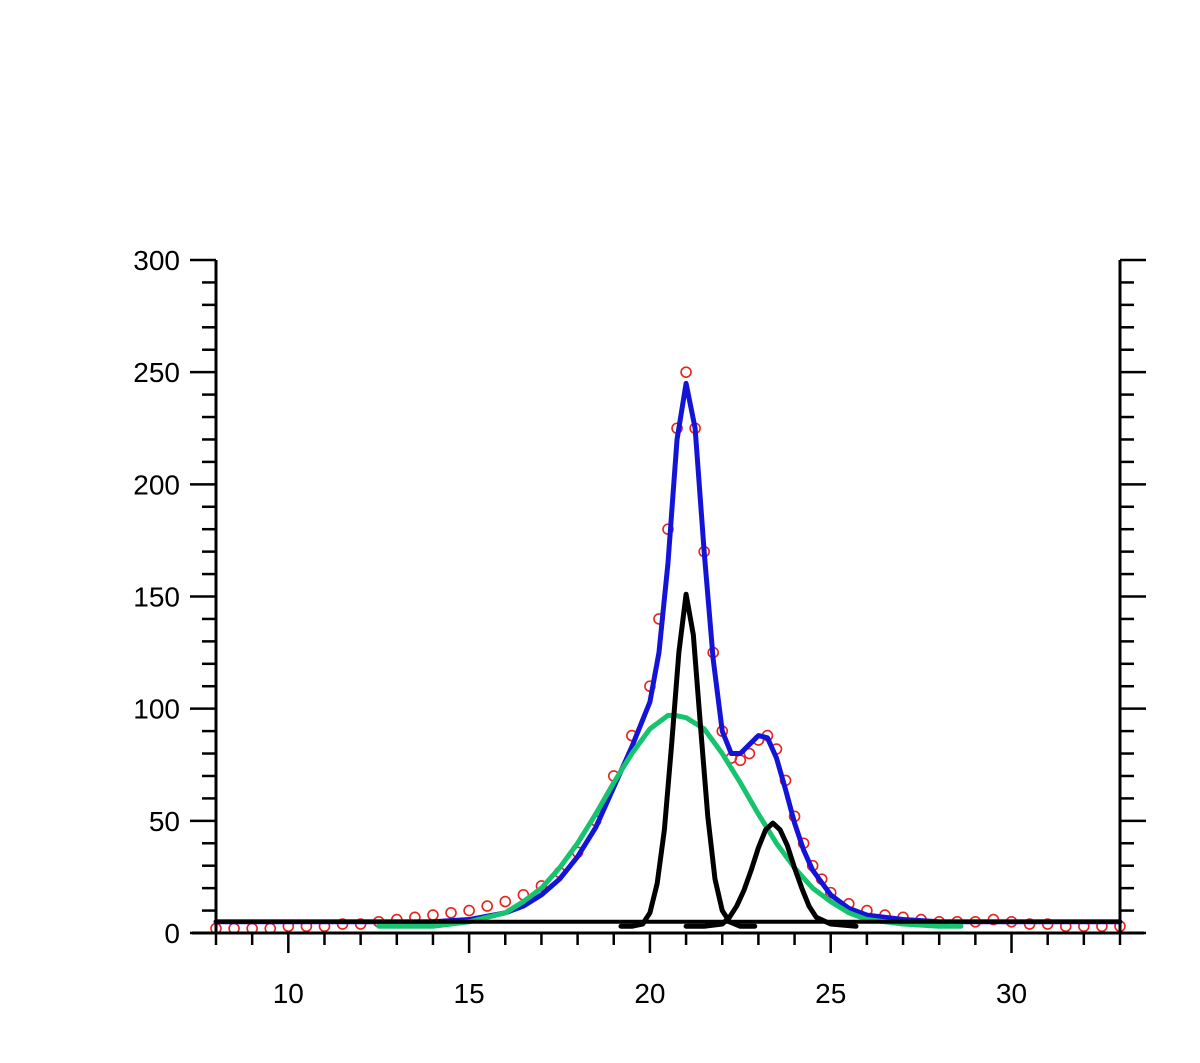  I want to click on x-tick-label-20: 20, so click(649, 993).